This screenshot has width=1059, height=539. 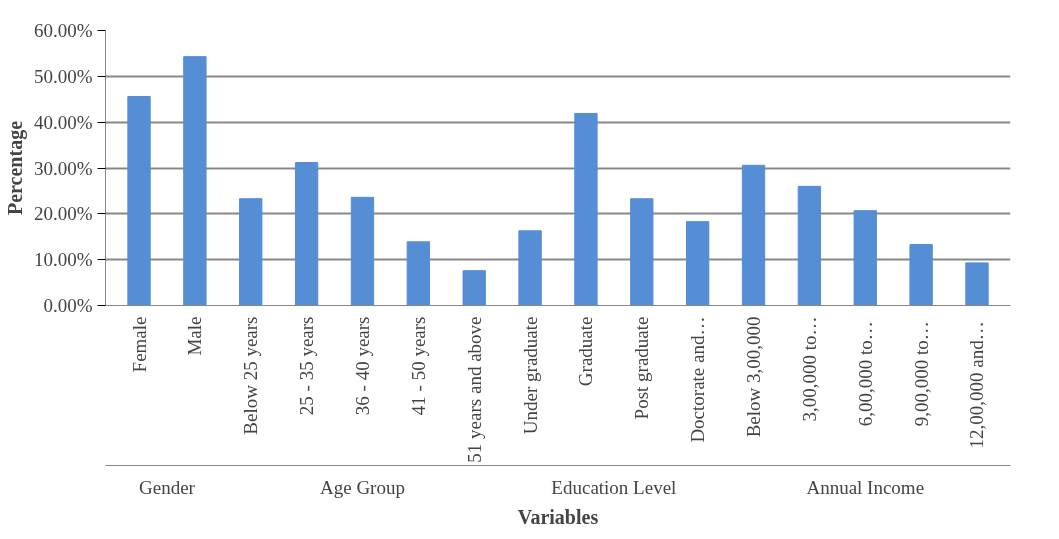 I want to click on y-axis-title: Percentage, so click(x=15, y=168).